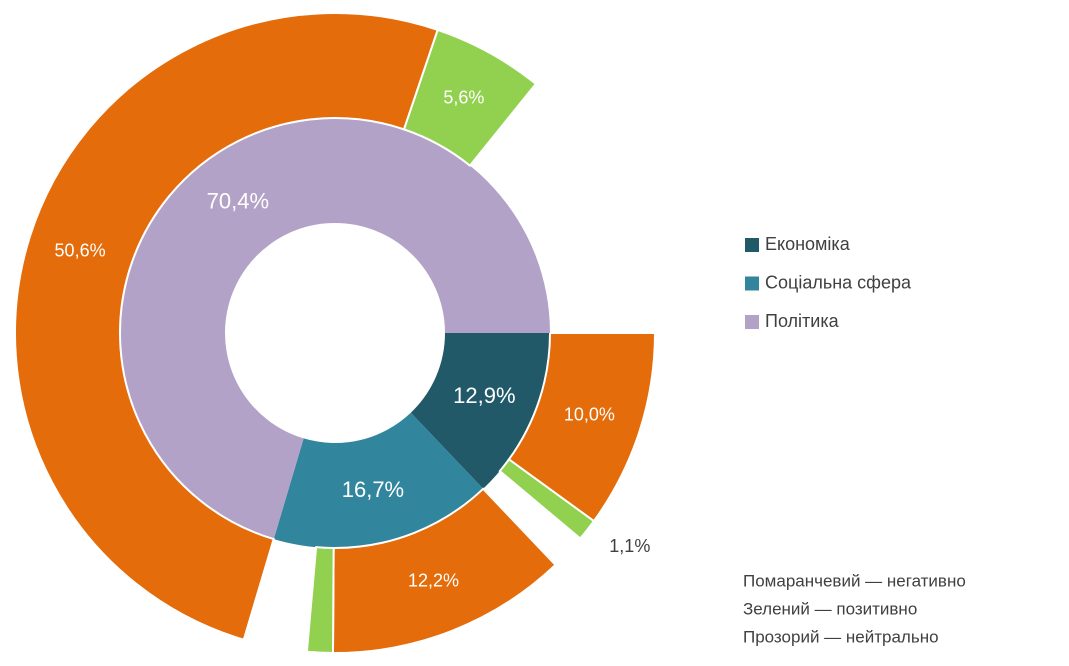  What do you see at coordinates (484, 395) in the screenshot?
I see `inner-label: 12,9%` at bounding box center [484, 395].